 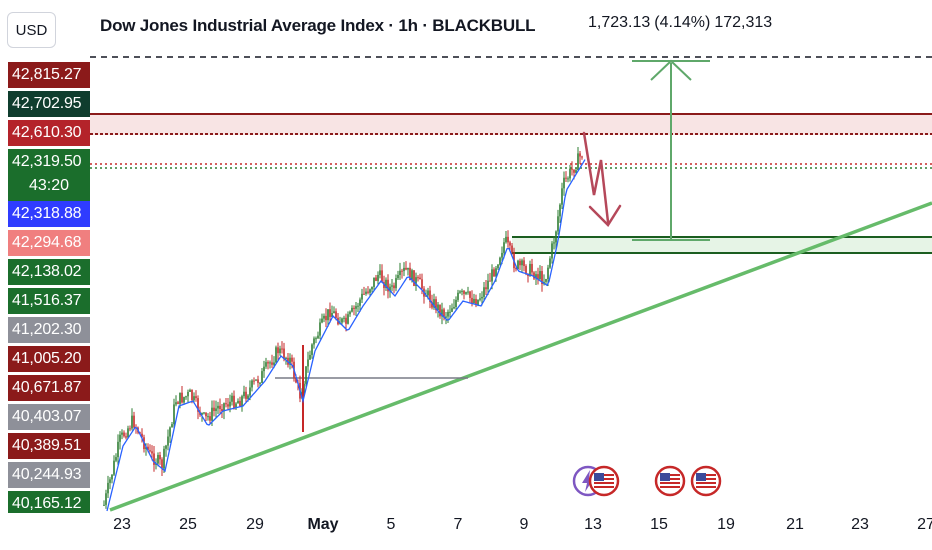 I want to click on time-axis-tick: 25, so click(x=188, y=525).